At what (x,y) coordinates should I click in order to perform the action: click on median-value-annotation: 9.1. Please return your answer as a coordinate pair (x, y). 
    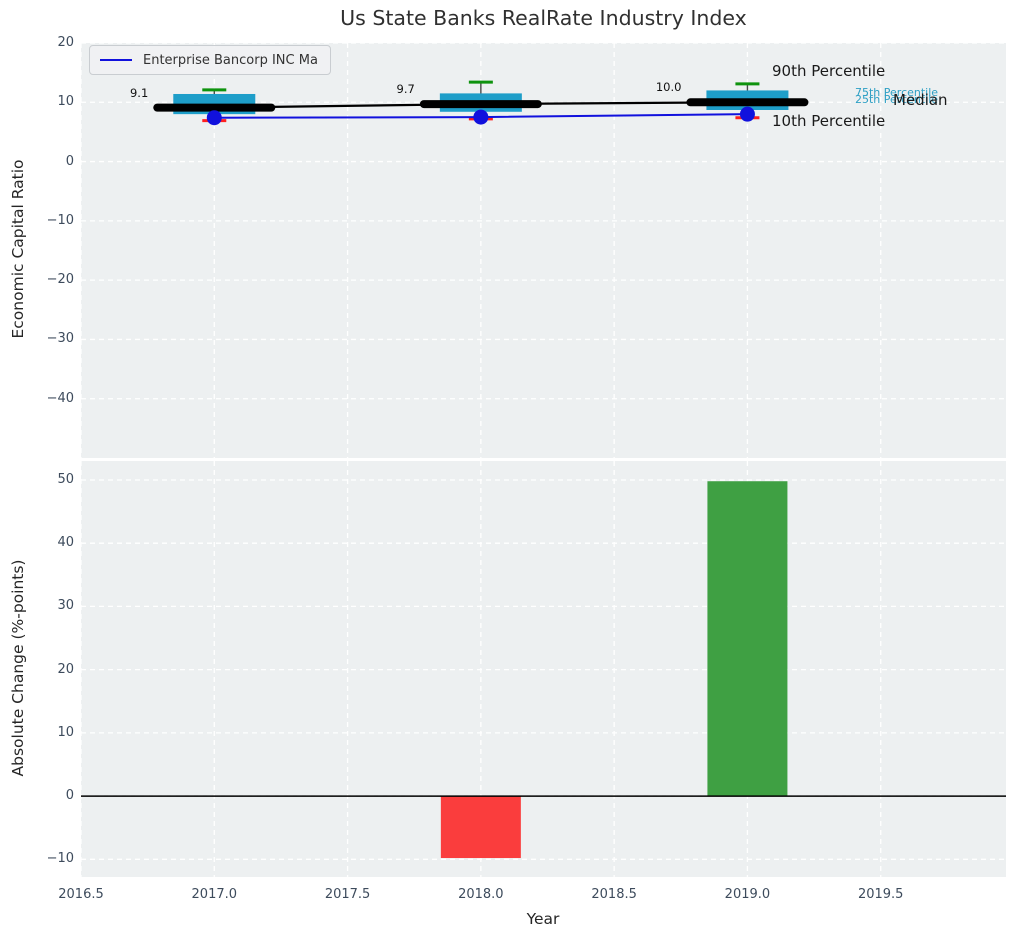
    Looking at the image, I should click on (139, 92).